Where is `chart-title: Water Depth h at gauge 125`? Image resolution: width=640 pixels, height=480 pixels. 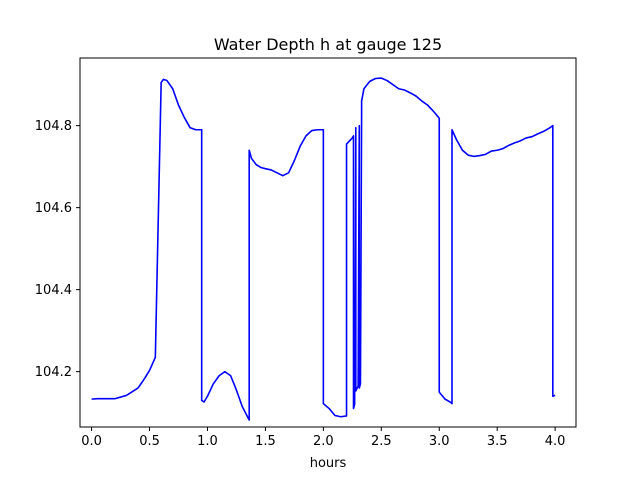
chart-title: Water Depth h at gauge 125 is located at coordinates (328, 44).